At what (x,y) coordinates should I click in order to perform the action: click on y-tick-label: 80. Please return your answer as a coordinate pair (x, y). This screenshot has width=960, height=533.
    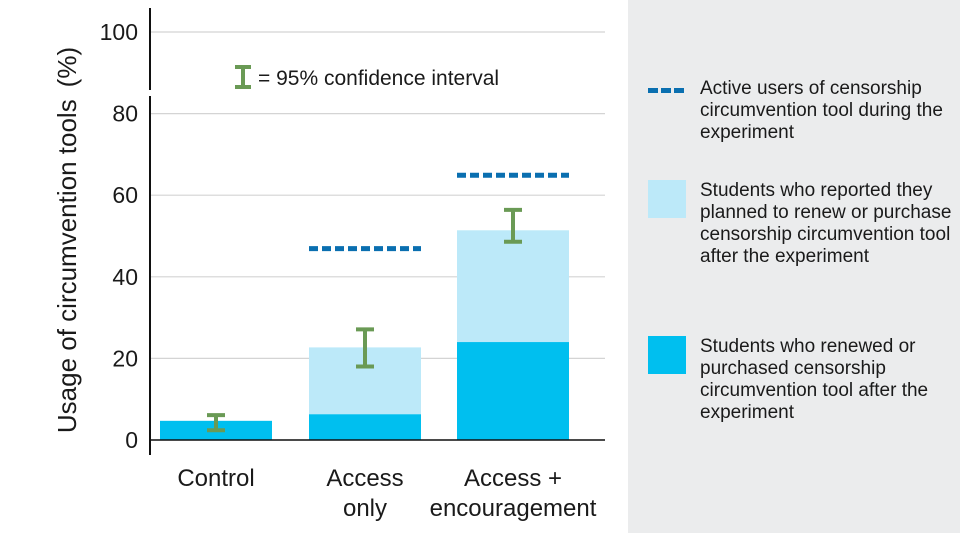
    Looking at the image, I should click on (125, 114).